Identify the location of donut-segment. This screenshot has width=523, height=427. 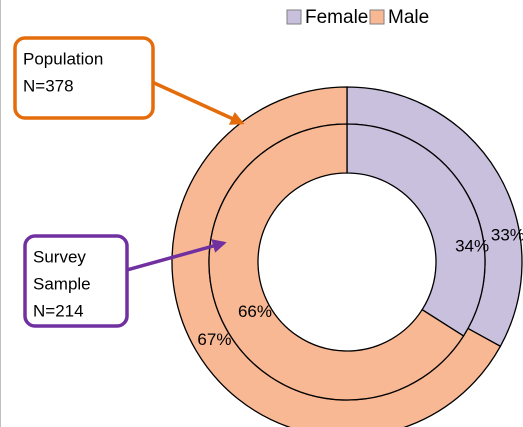
(416, 230).